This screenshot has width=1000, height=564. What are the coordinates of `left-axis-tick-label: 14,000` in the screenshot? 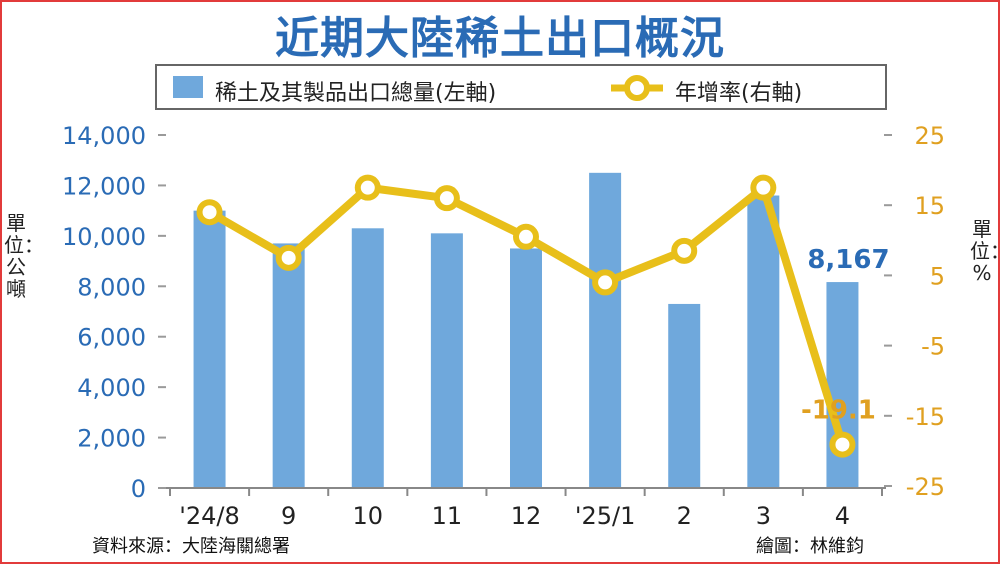 It's located at (104, 136).